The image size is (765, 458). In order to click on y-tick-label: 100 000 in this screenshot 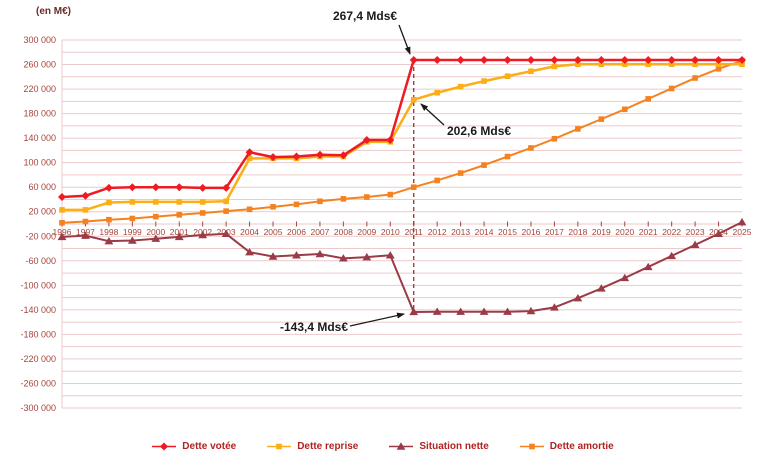, I will do `click(39, 163)`.